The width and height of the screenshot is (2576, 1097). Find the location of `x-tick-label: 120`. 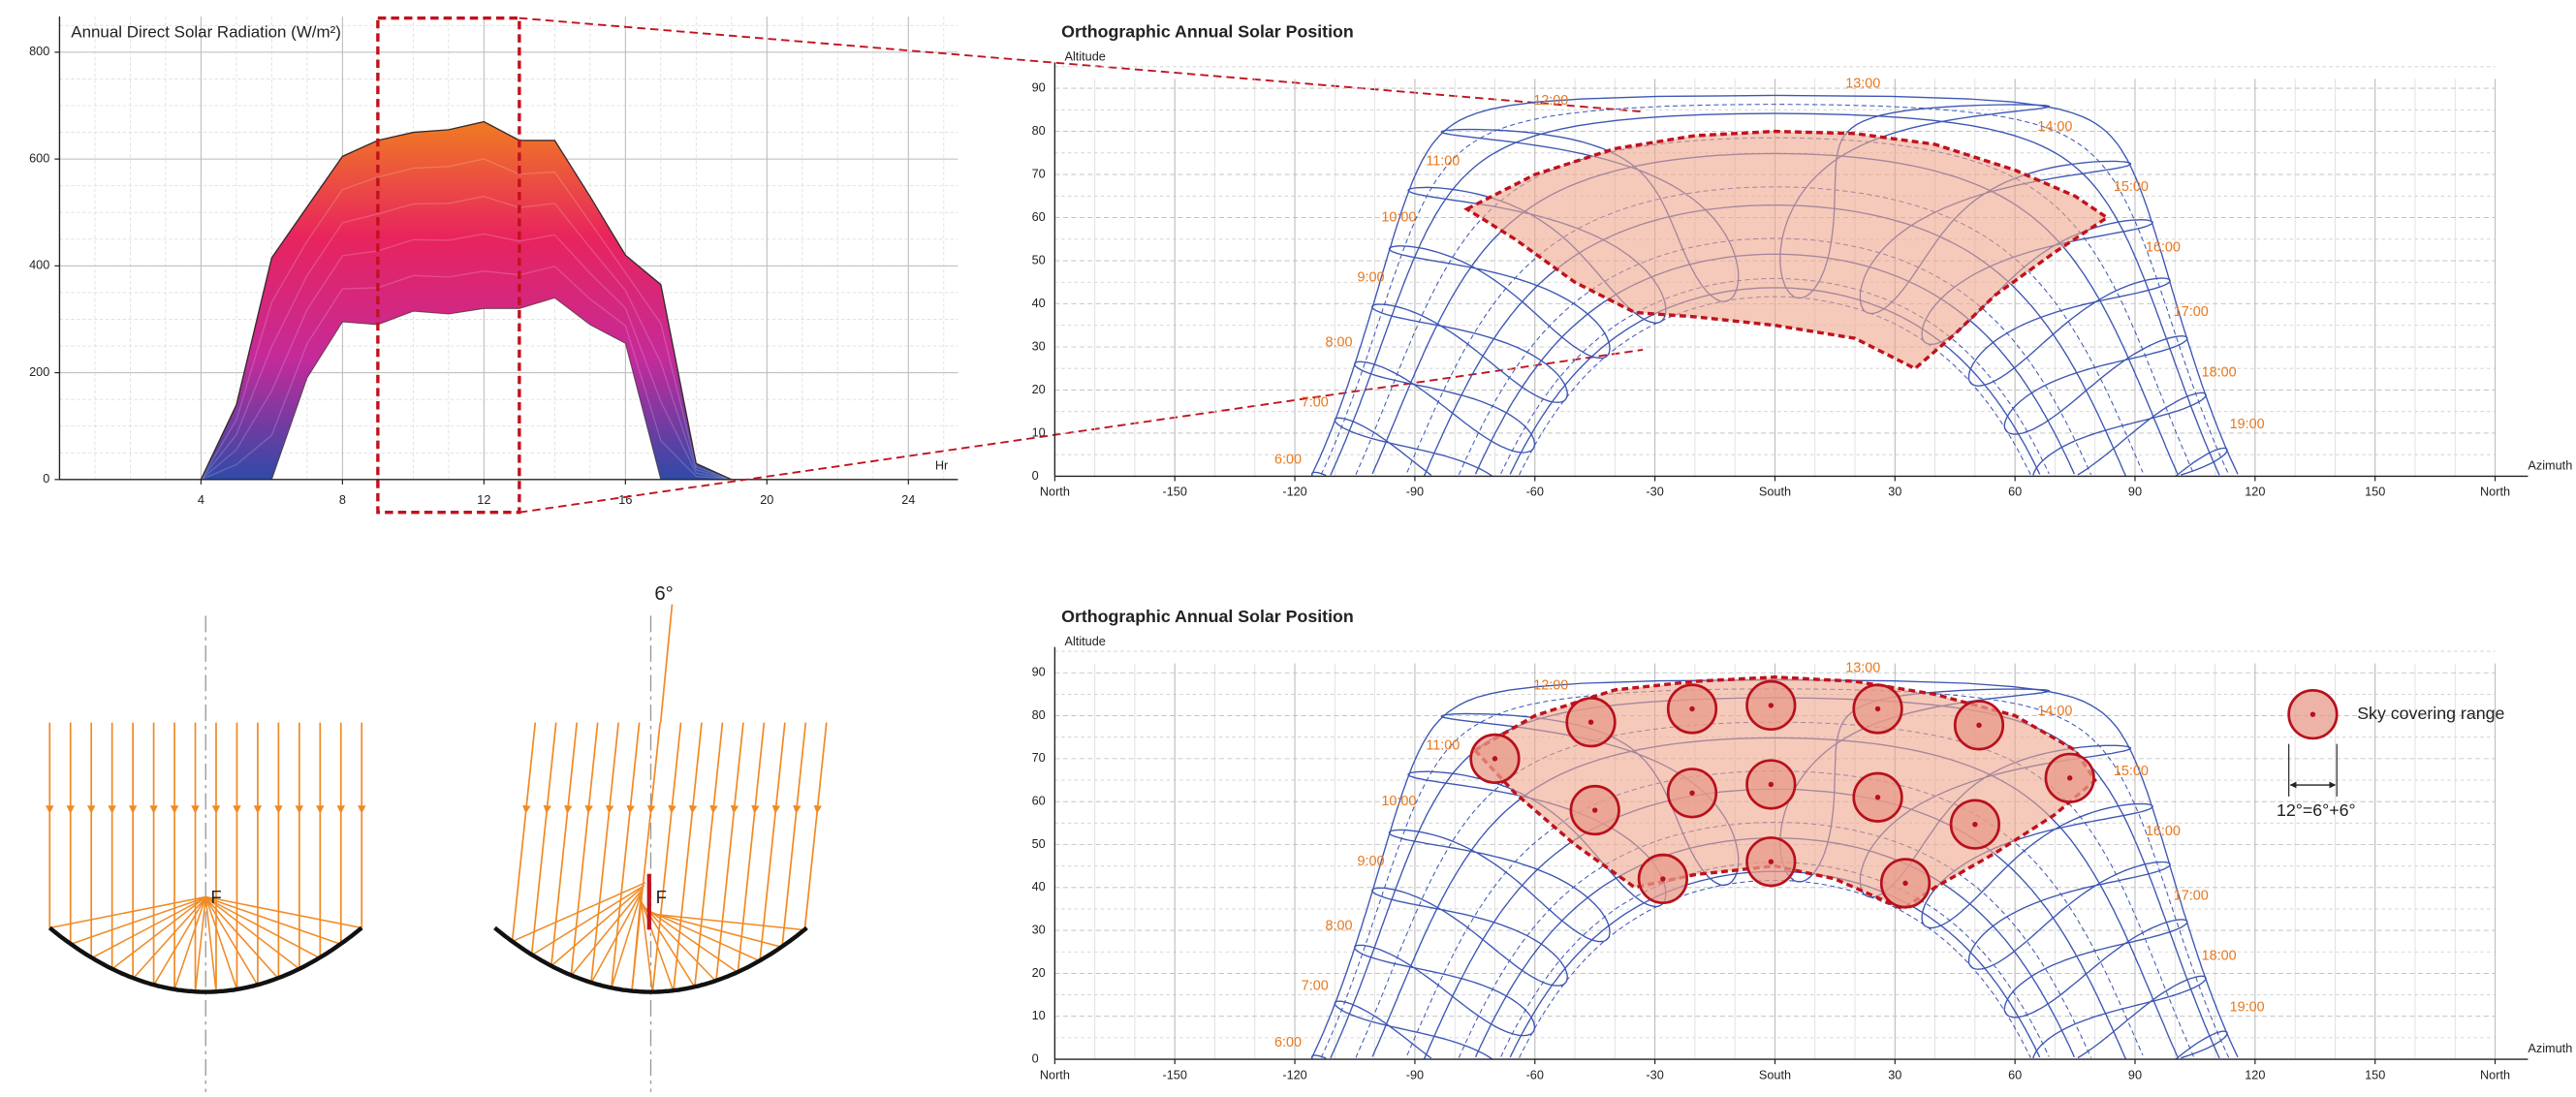

x-tick-label: 120 is located at coordinates (2255, 1074).